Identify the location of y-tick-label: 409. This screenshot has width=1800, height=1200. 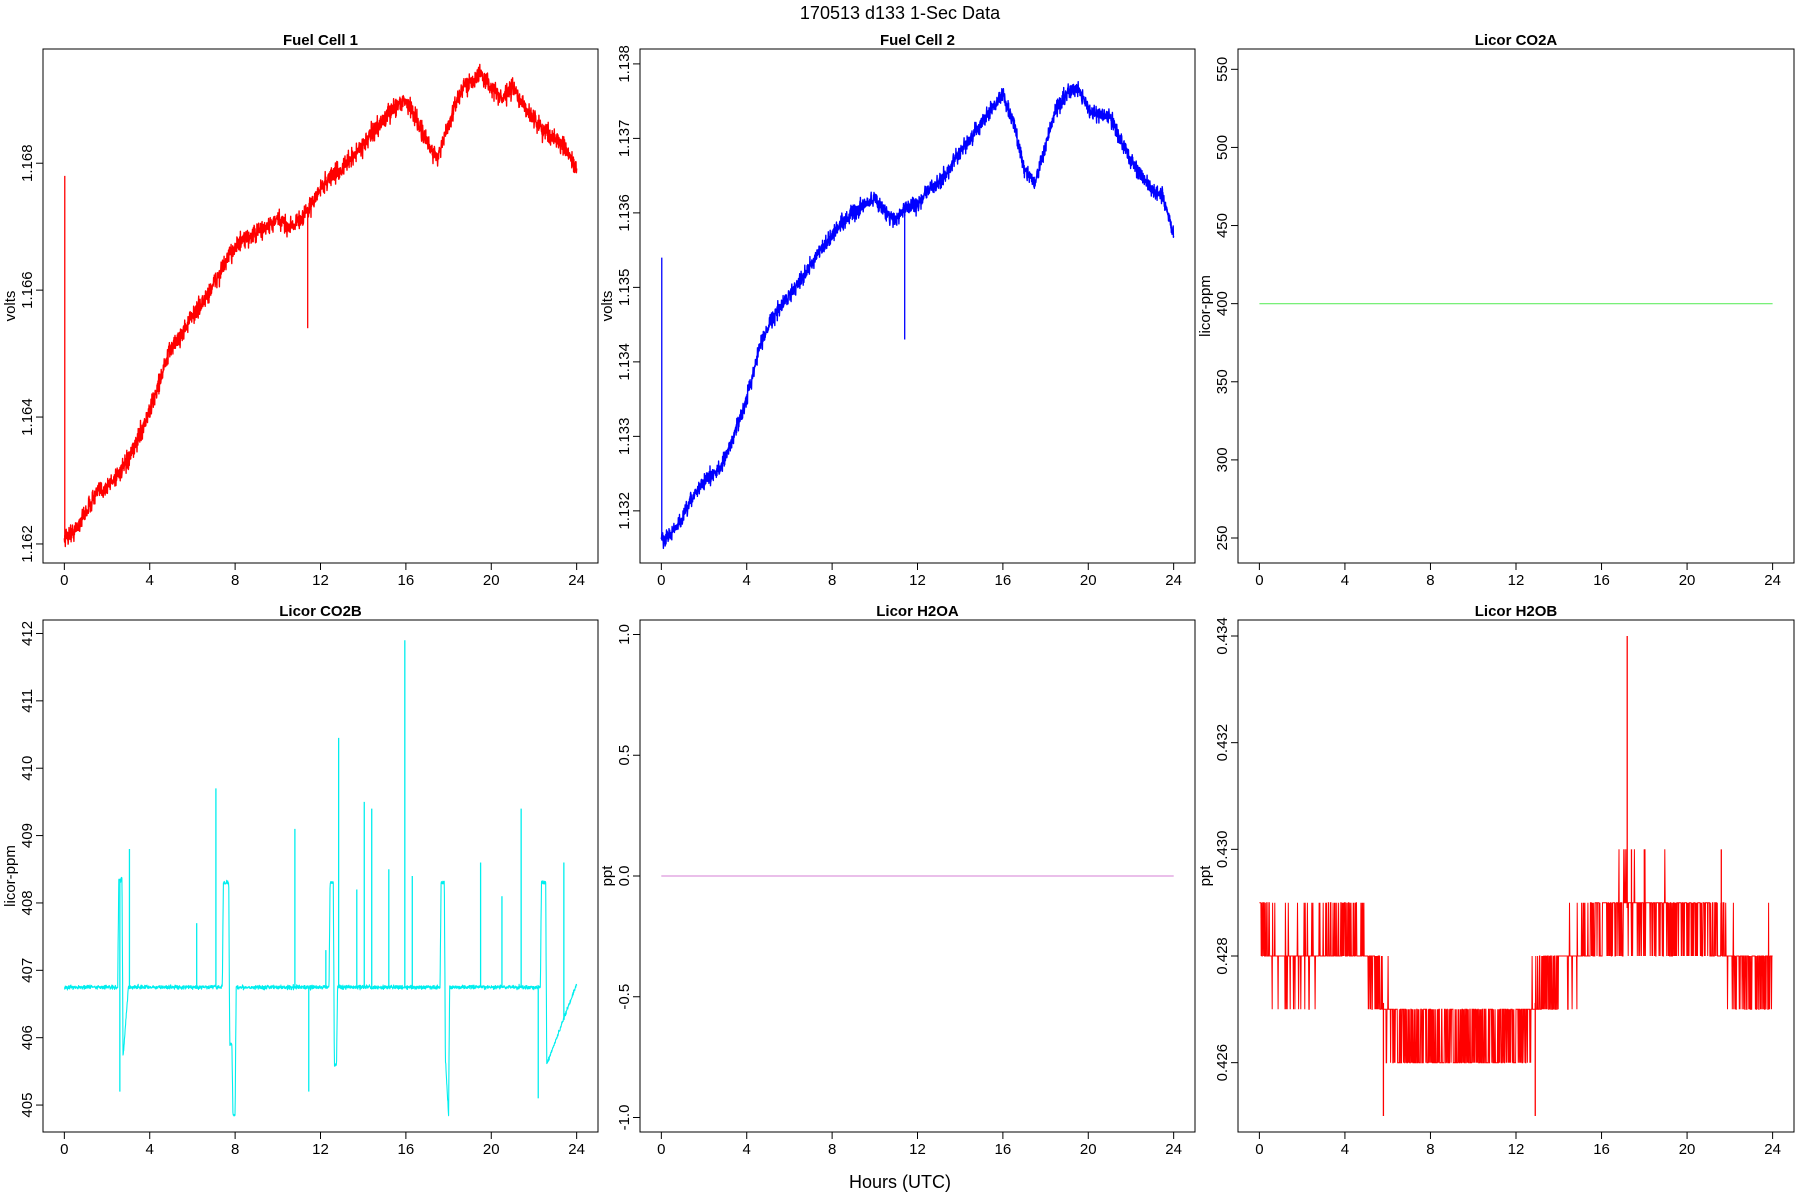
(27, 835).